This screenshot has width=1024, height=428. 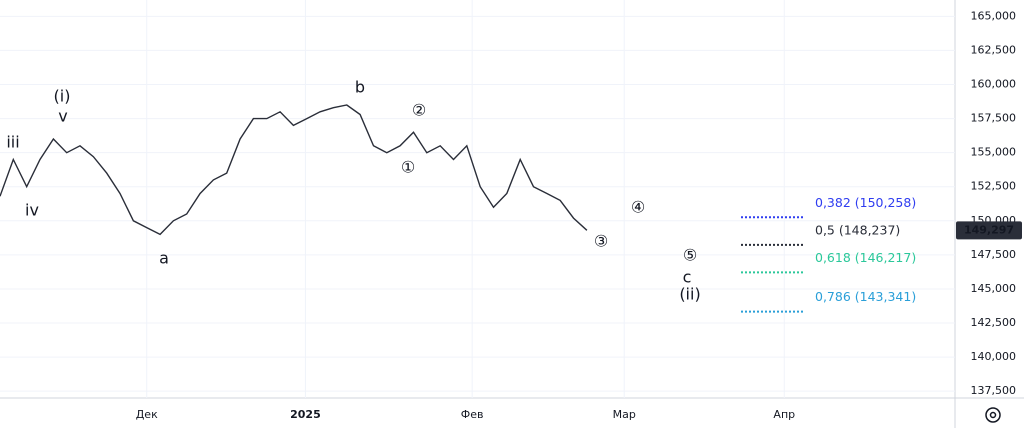 I want to click on y-tick-label: 165,000, so click(x=994, y=15).